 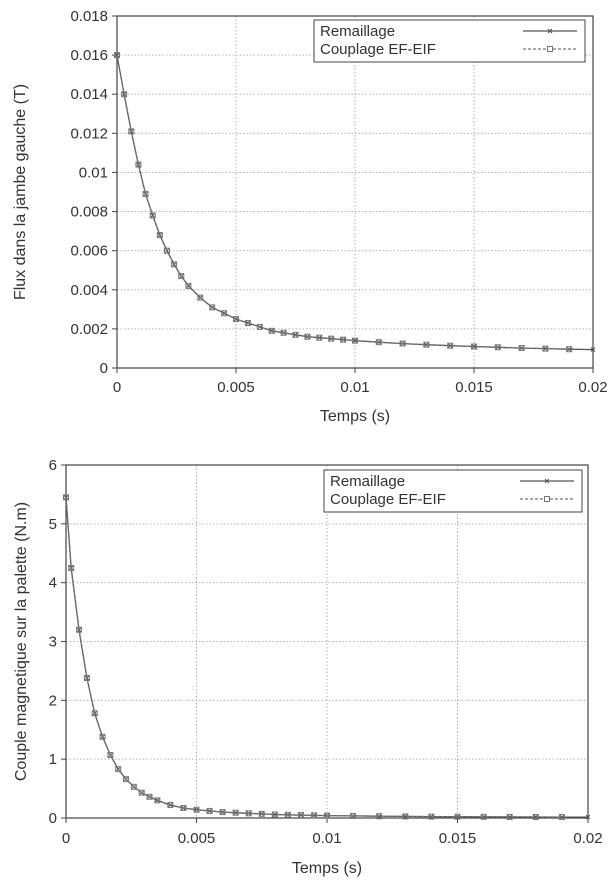 I want to click on y-tick-label: 0.014, so click(x=89, y=94).